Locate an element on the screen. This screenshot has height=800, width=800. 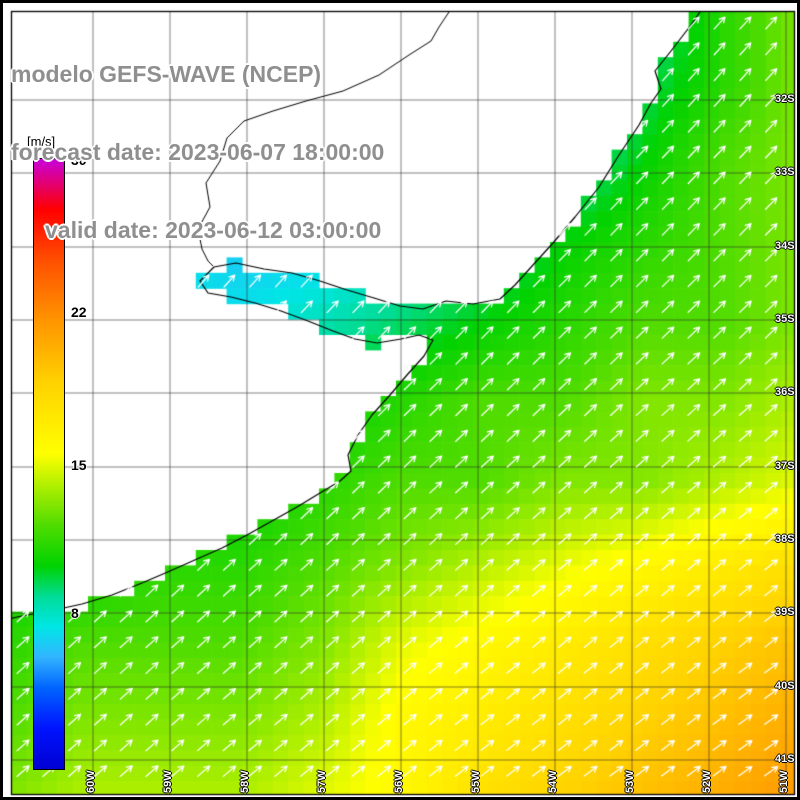
lat-label: 32S is located at coordinates (785, 99).